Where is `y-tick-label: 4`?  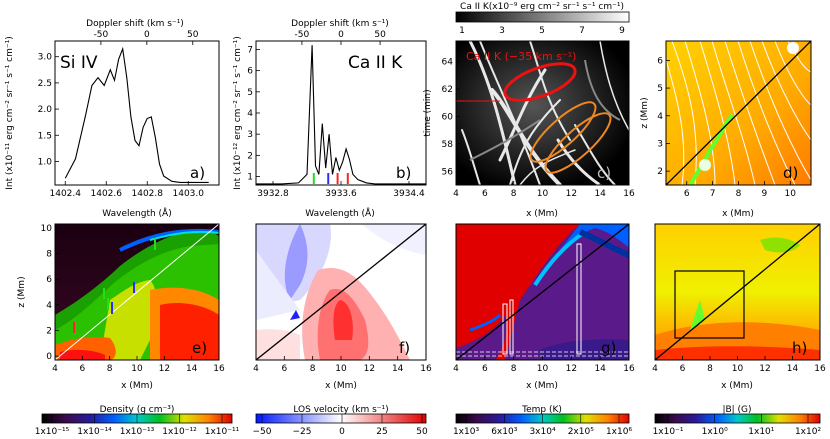
y-tick-label: 4 is located at coordinates (49, 306).